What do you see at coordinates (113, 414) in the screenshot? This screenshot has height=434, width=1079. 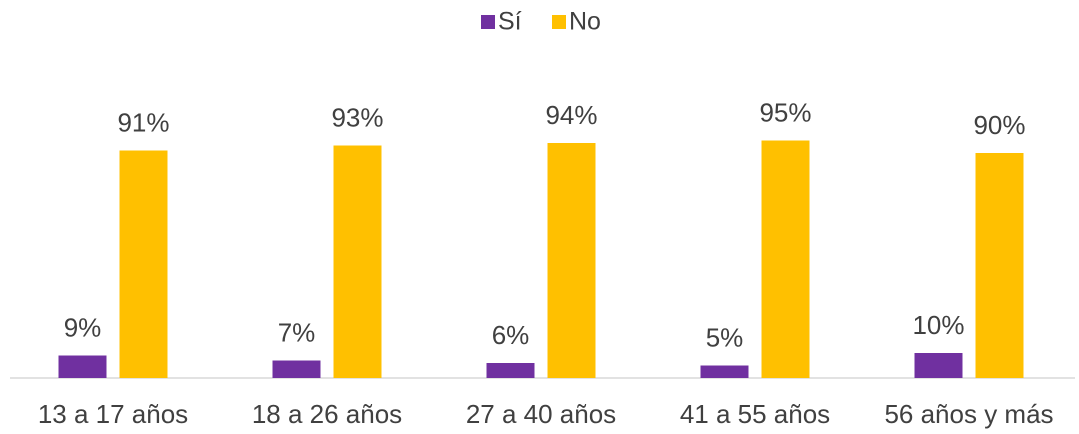 I see `x-tick-label: 13 a 17 años` at bounding box center [113, 414].